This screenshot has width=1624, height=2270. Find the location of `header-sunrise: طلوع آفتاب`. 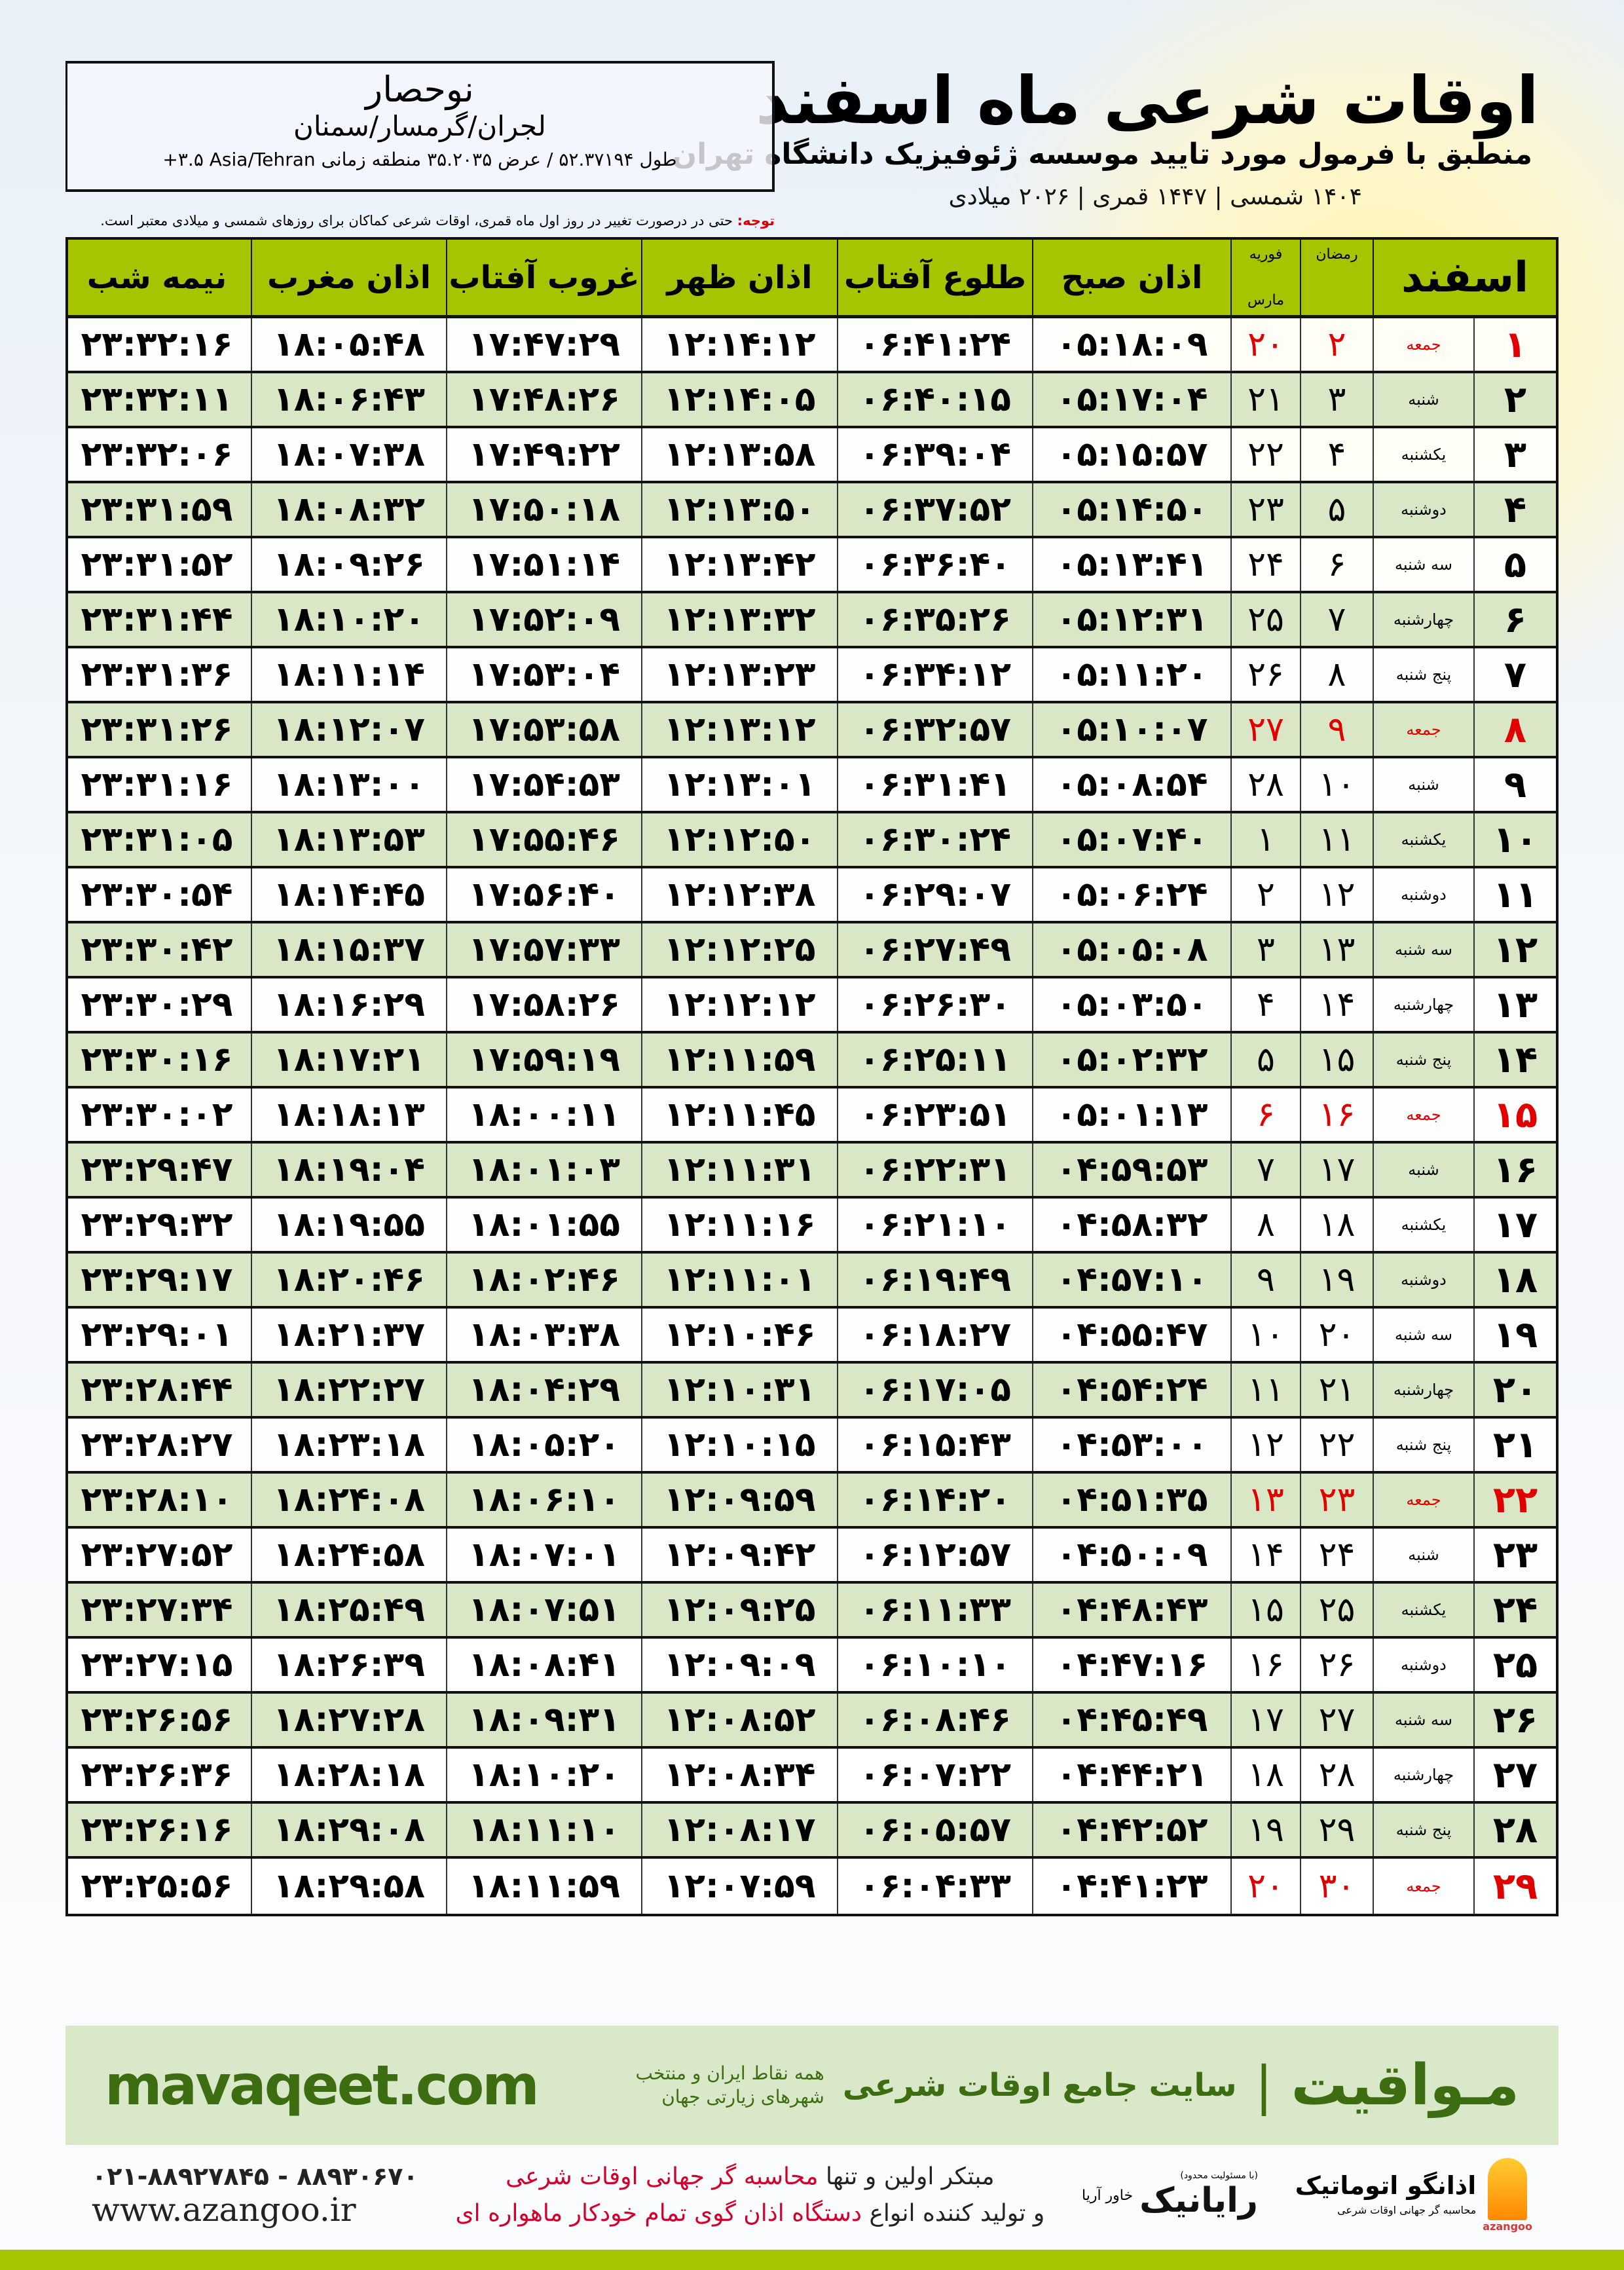

header-sunrise: طلوع آفتاب is located at coordinates (934, 277).